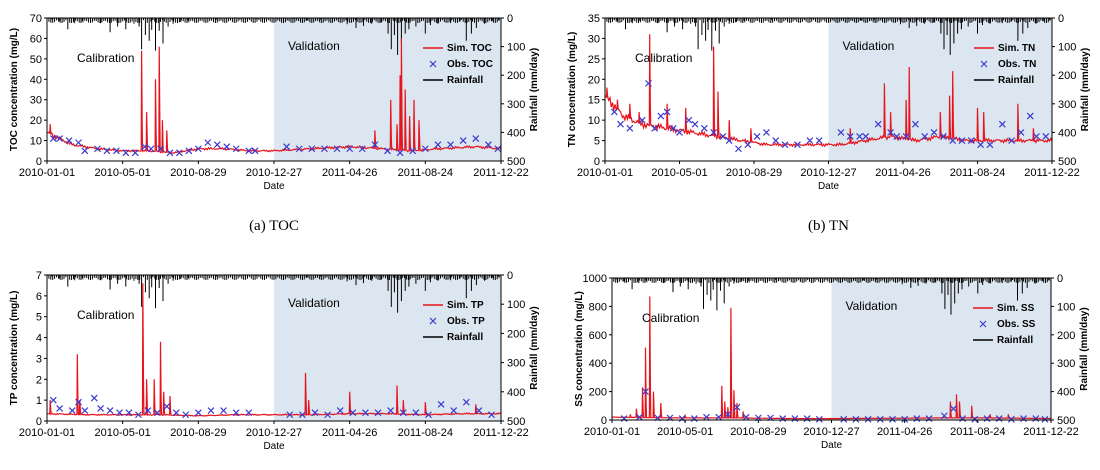  Describe the element at coordinates (1066, 364) in the screenshot. I see `y2-tick-label: 300` at that location.